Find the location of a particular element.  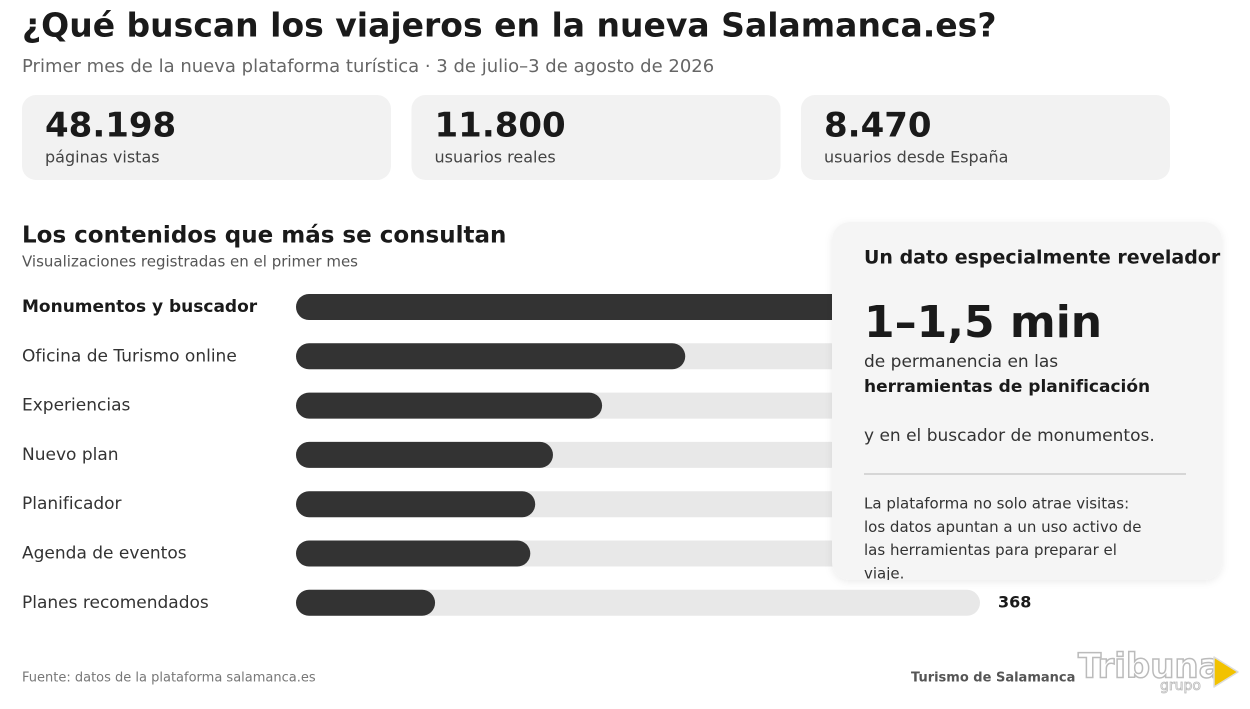

panel-text-bold: herramientas de planificación is located at coordinates (1007, 387).